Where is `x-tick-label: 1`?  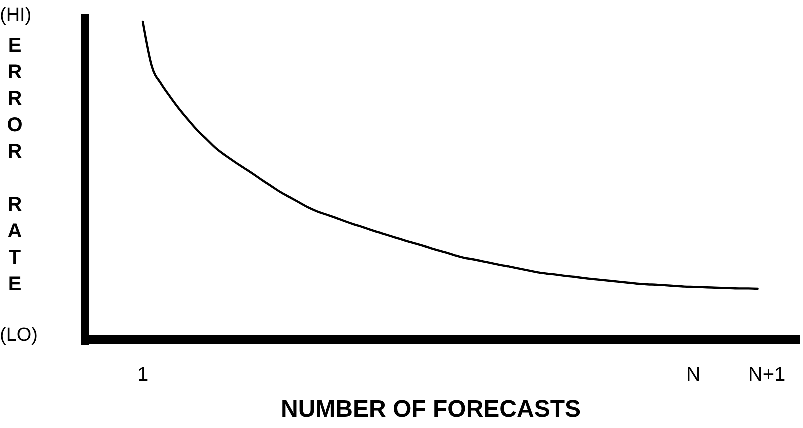 x-tick-label: 1 is located at coordinates (143, 375).